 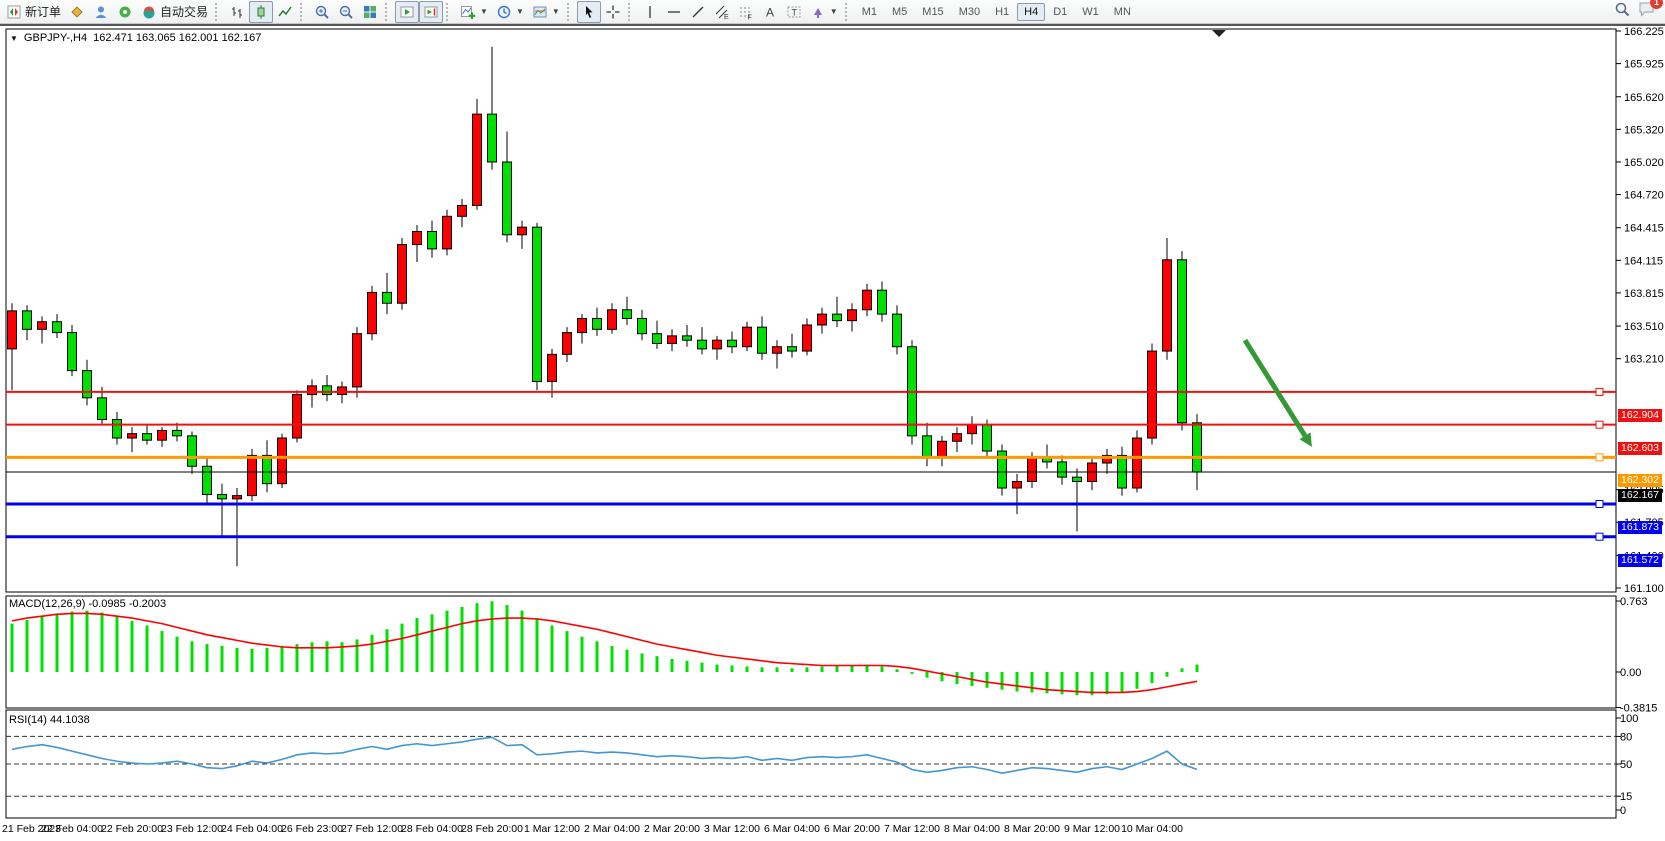 I want to click on shift-chart-icon, so click(x=431, y=12).